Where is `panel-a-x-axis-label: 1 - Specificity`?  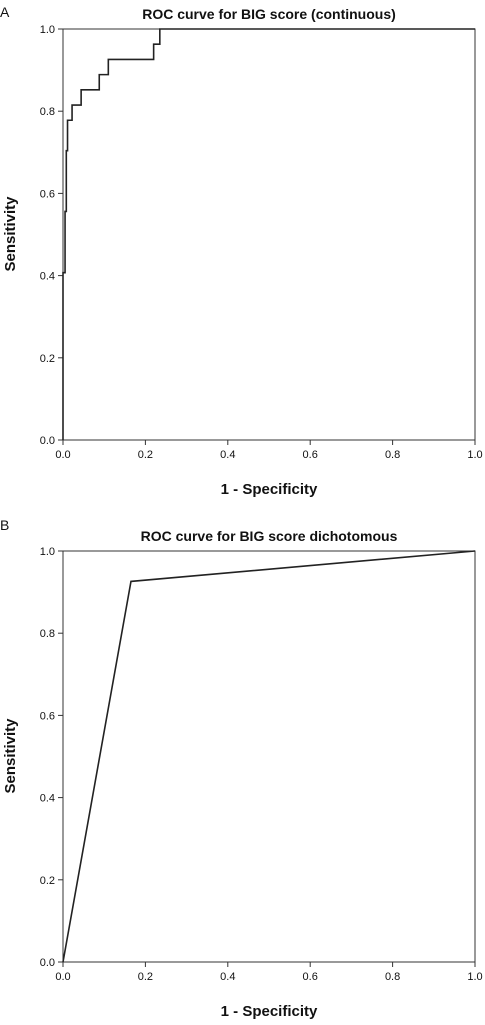 panel-a-x-axis-label: 1 - Specificity is located at coordinates (269, 489).